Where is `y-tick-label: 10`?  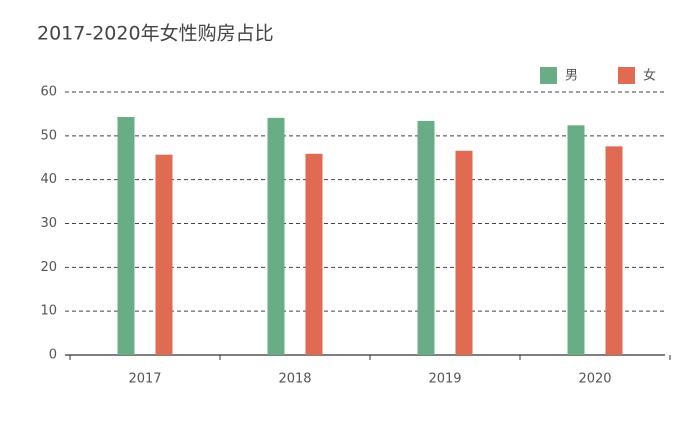 y-tick-label: 10 is located at coordinates (48, 311).